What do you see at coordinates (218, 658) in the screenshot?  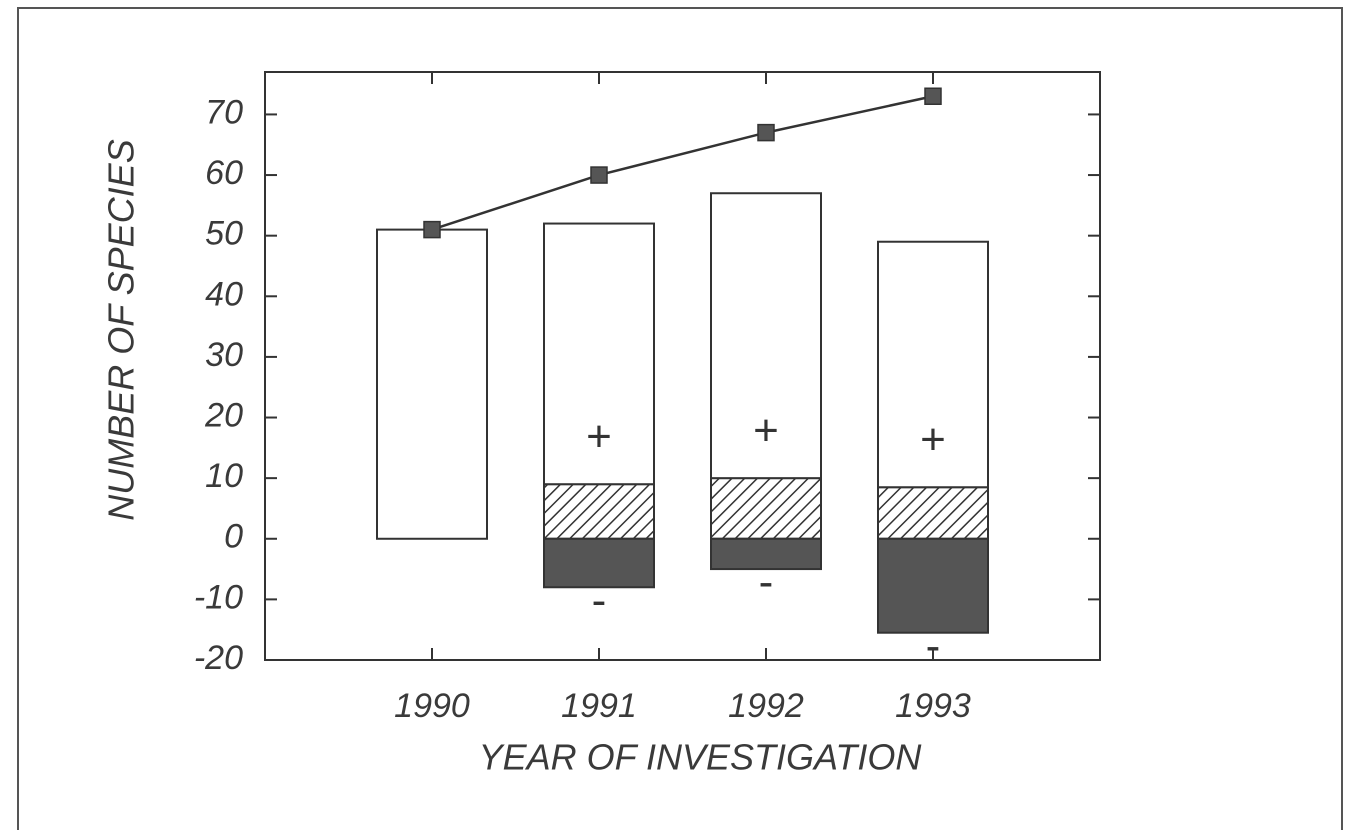 I see `y-tick-label: -20` at bounding box center [218, 658].